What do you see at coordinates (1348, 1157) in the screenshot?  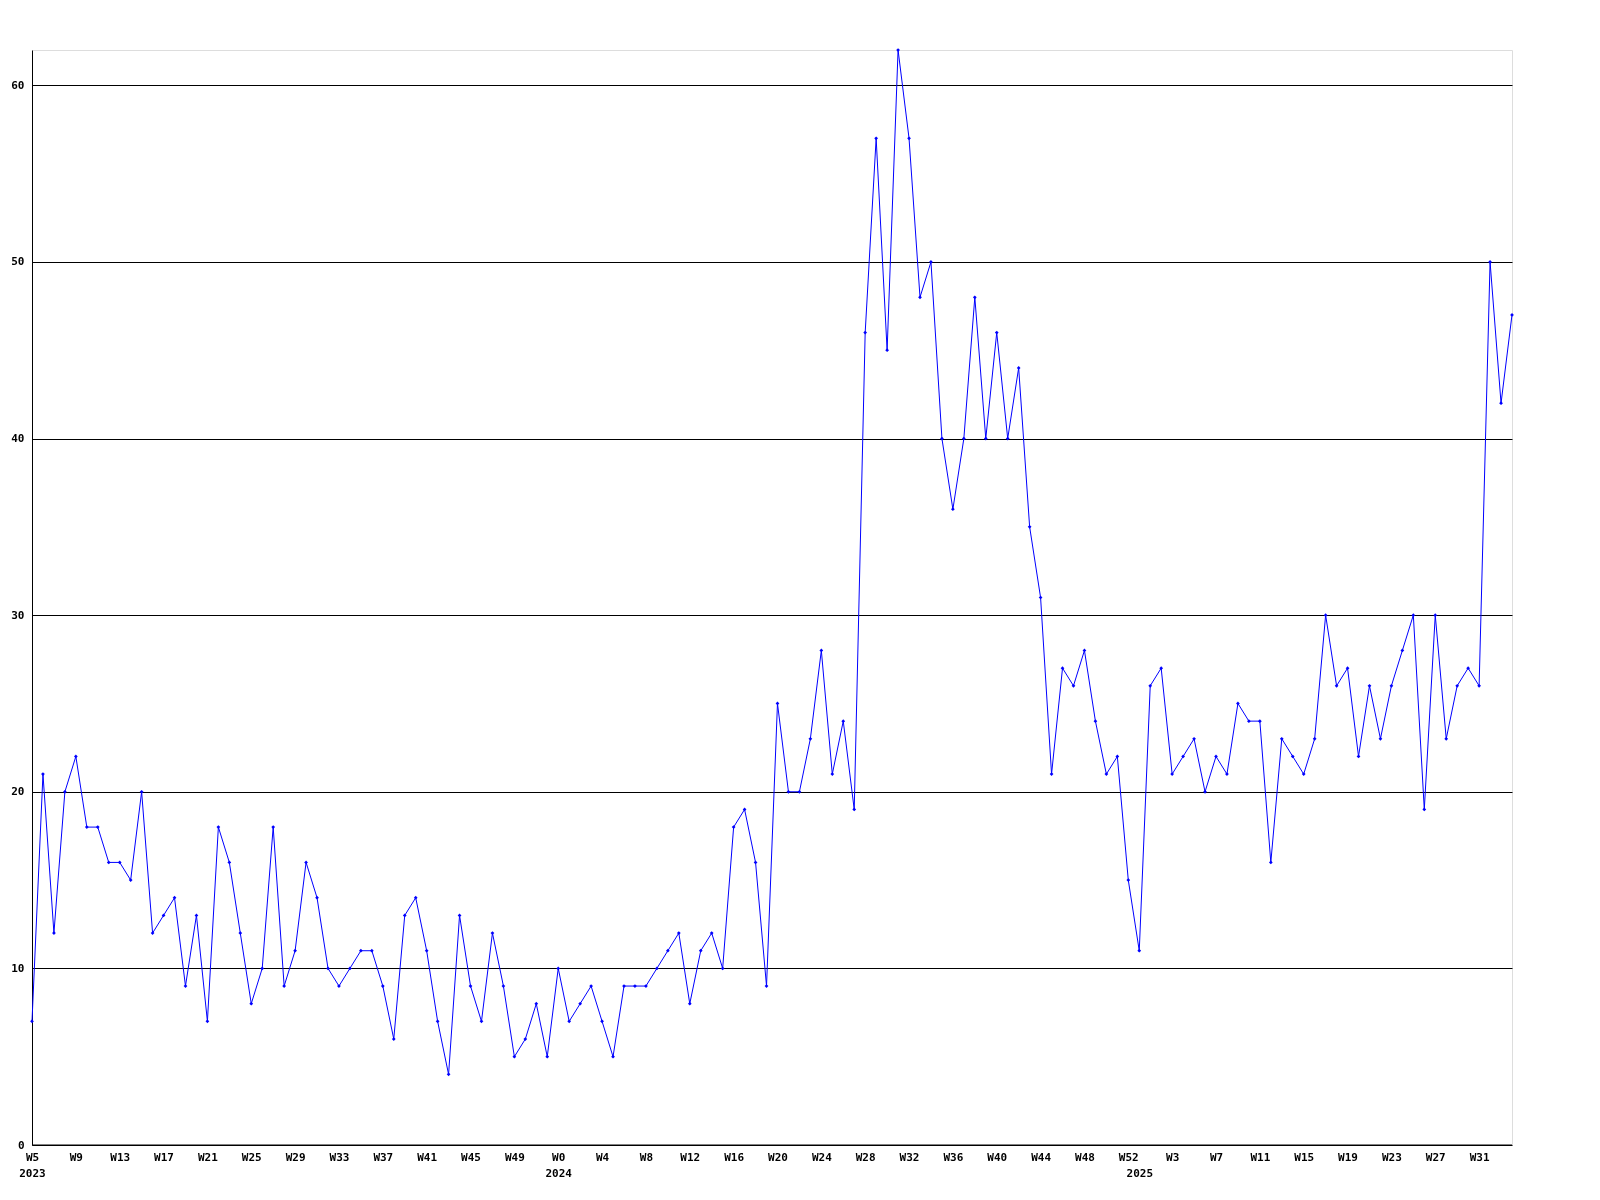 I see `x-tick-label: W19` at bounding box center [1348, 1157].